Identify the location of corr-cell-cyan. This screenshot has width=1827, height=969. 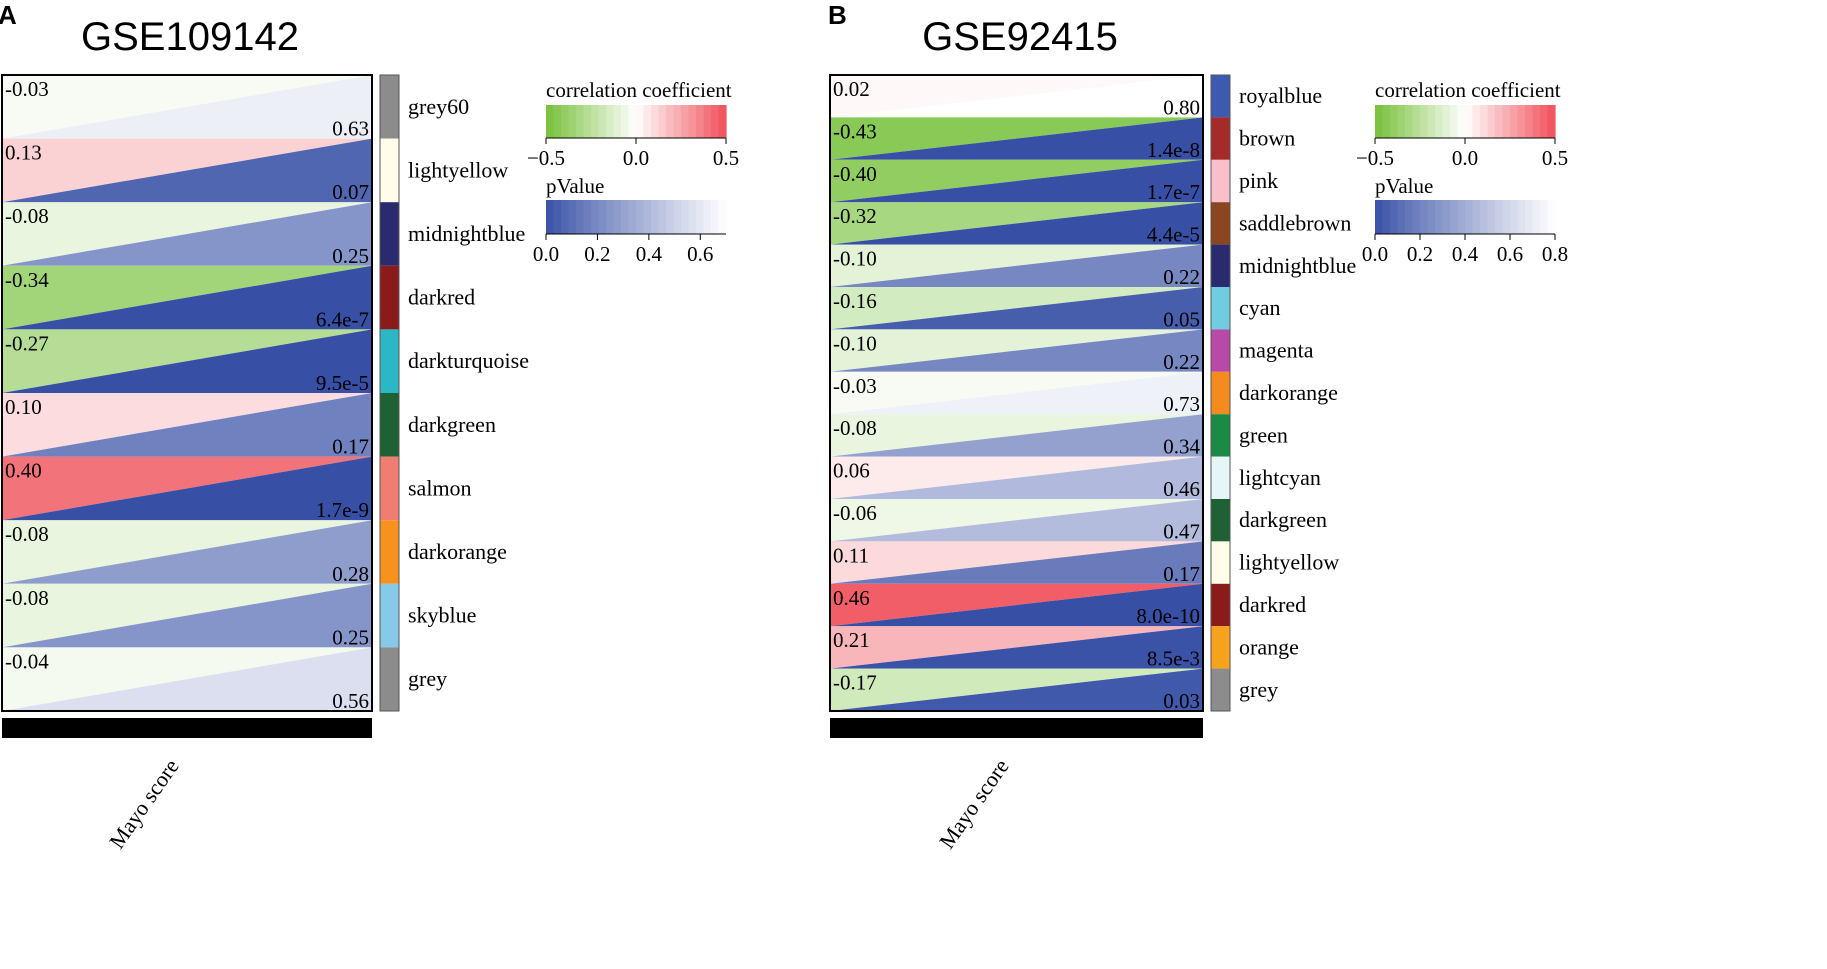
(1016, 308).